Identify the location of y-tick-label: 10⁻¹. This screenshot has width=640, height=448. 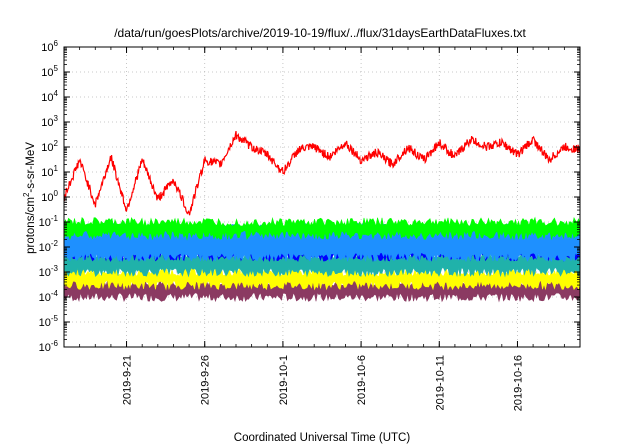
(49, 221).